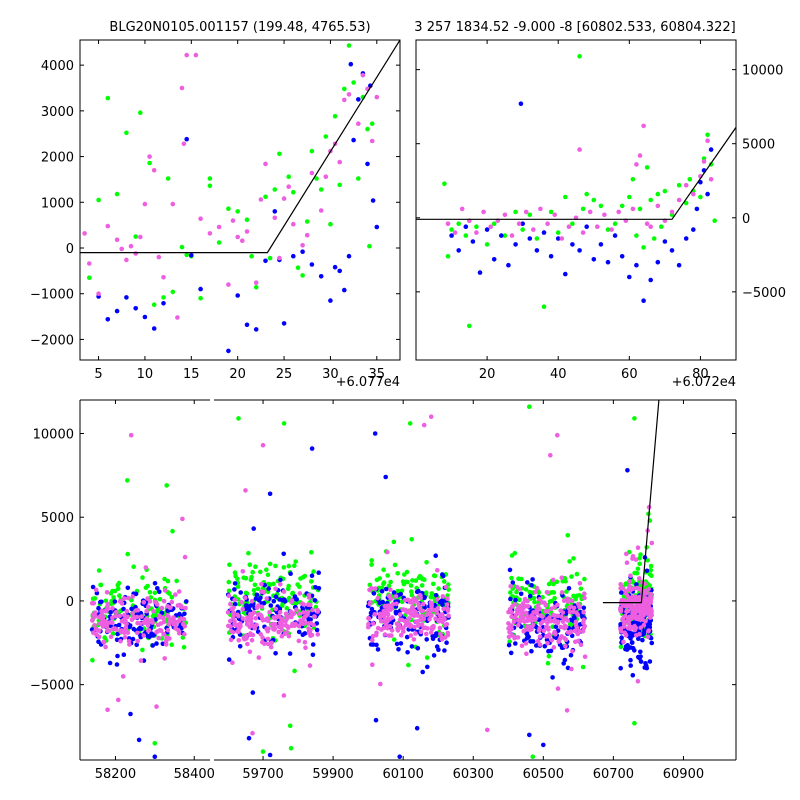 The width and height of the screenshot is (800, 800). I want to click on y-tick-label: −5000, so click(764, 293).